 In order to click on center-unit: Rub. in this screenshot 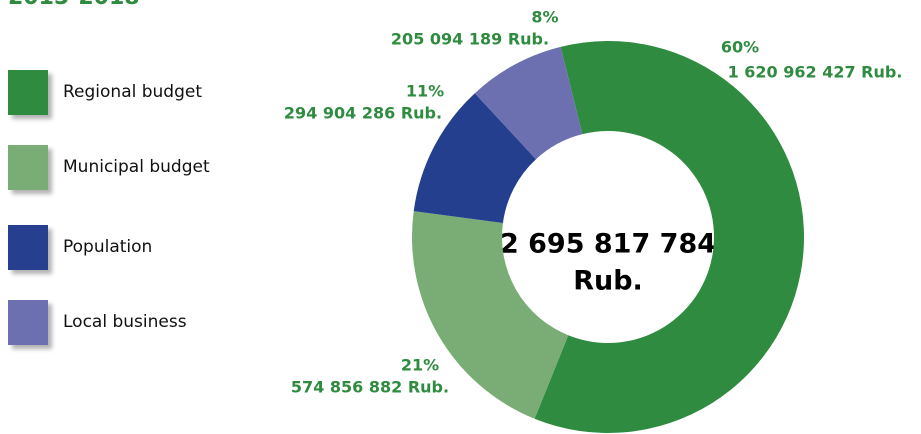, I will do `click(608, 281)`.